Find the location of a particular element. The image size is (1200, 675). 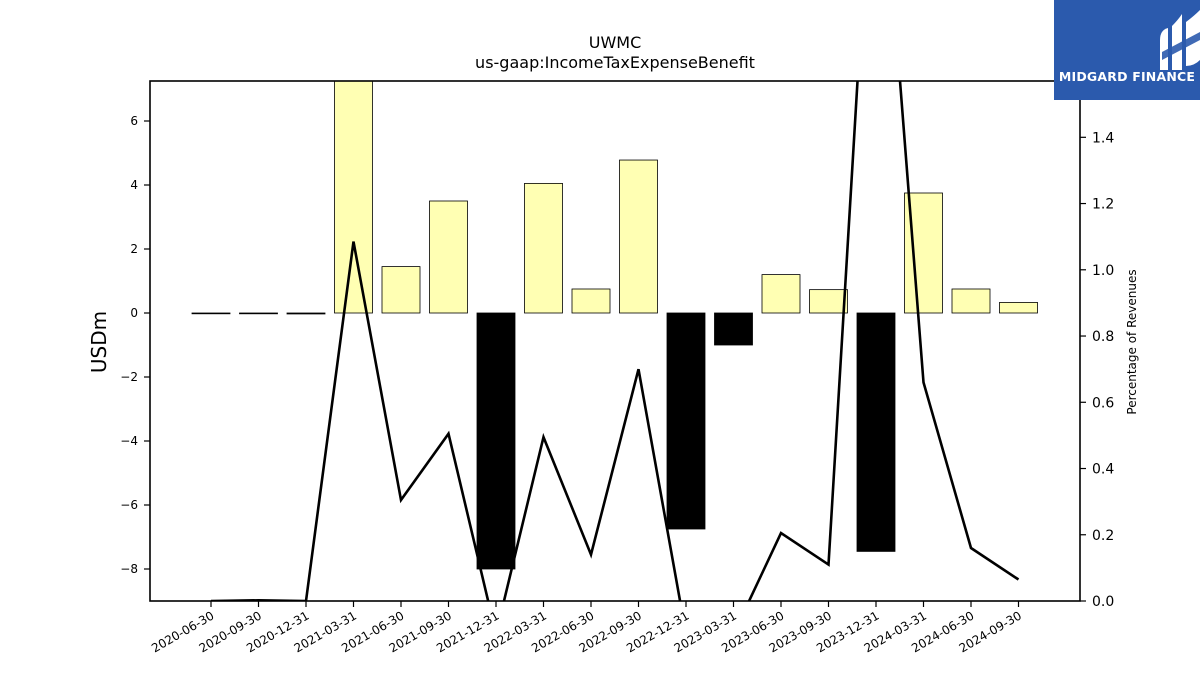

y2-axis-label: Percentage of Revenues is located at coordinates (1132, 341).